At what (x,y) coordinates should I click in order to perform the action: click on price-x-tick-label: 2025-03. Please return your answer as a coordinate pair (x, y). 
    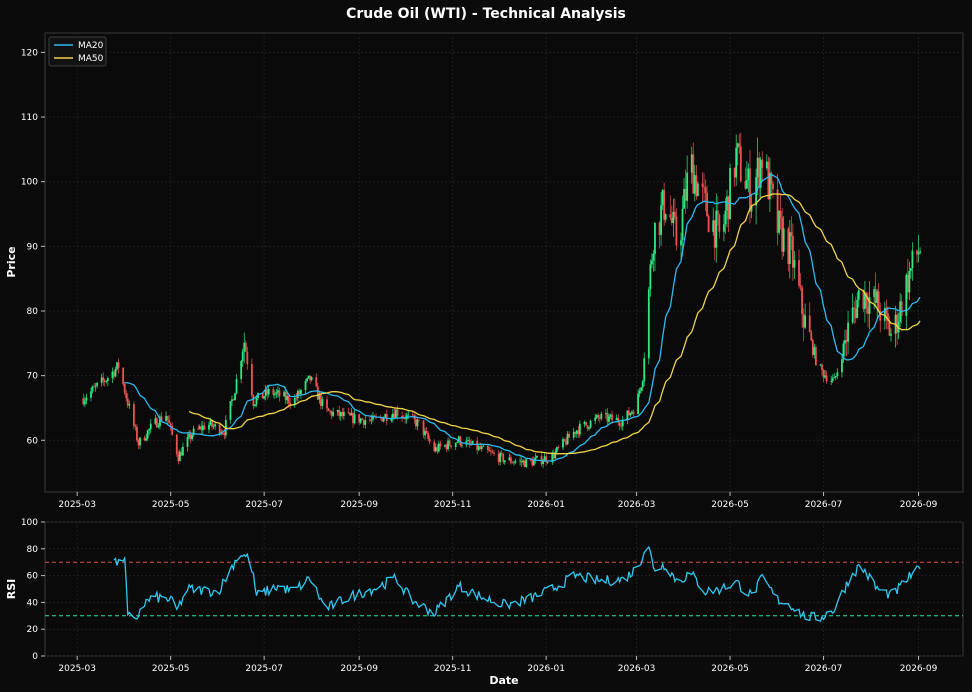
    Looking at the image, I should click on (77, 505).